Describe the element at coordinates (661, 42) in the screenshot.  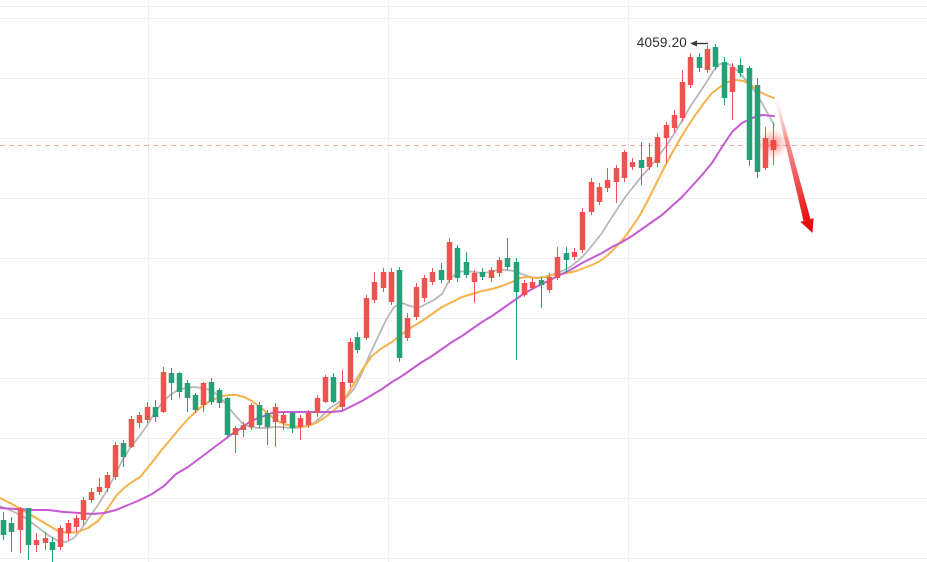
I see `price-annotation-label: 4059.20` at that location.